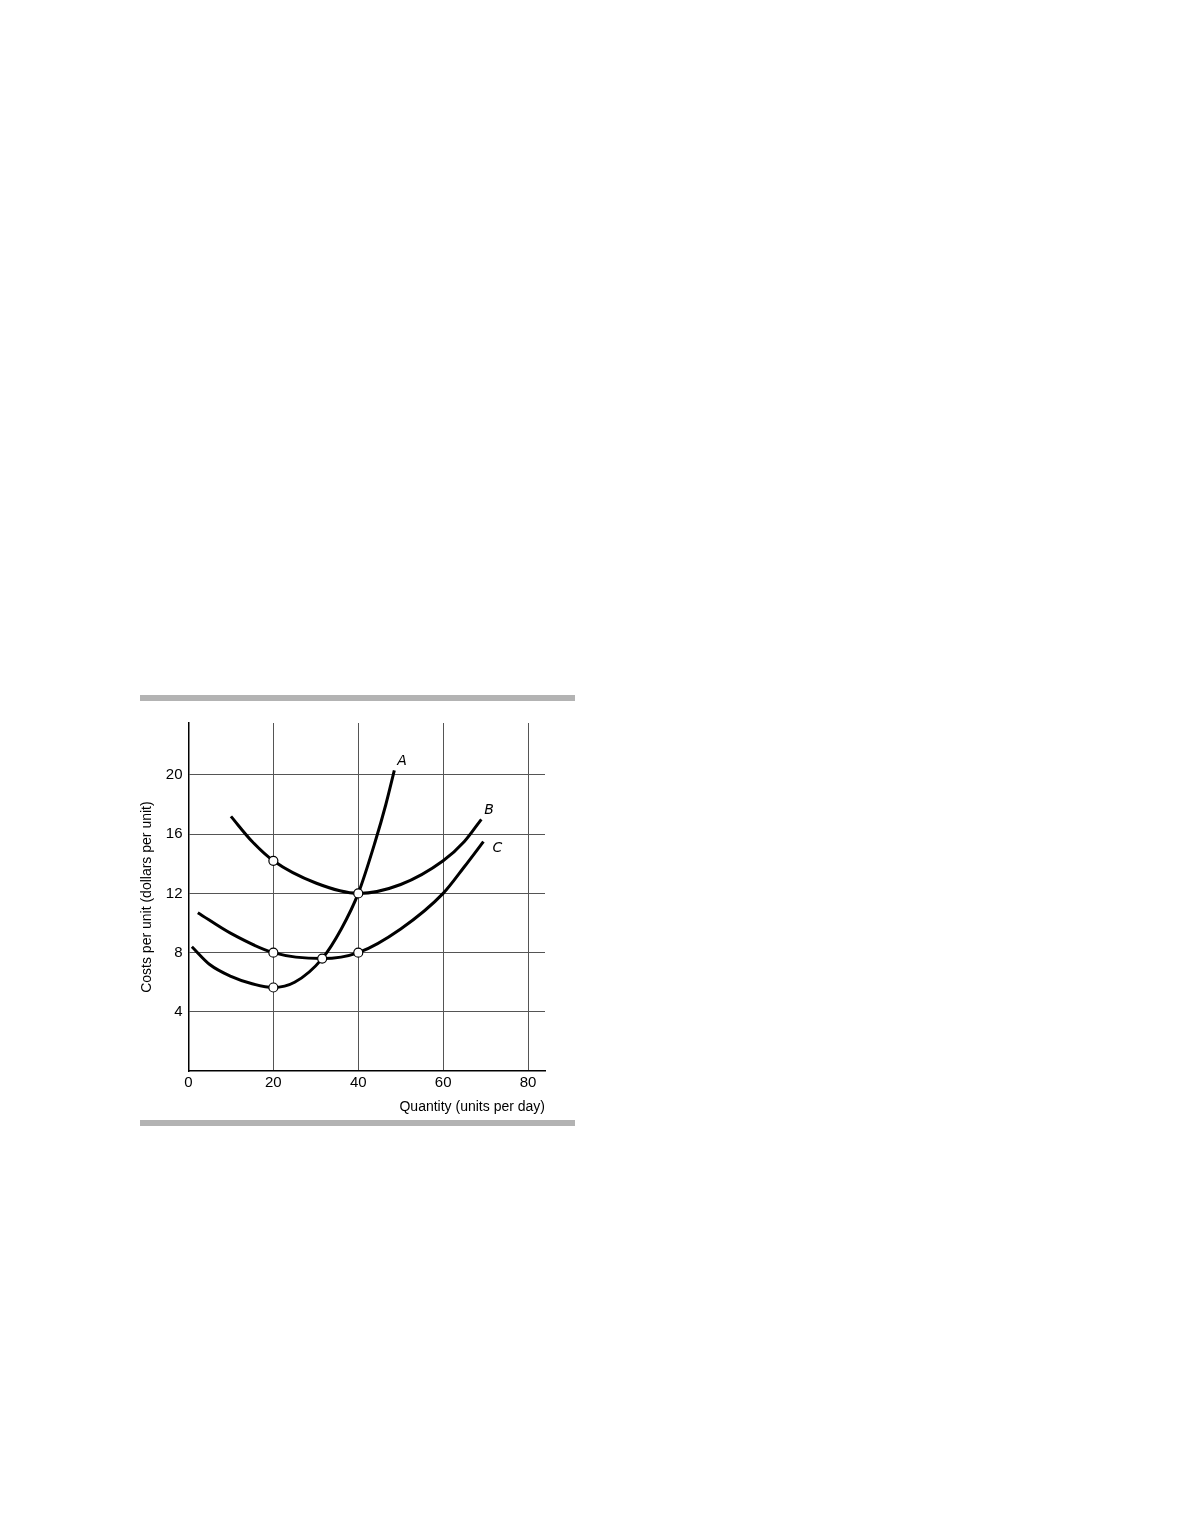 Image resolution: width=1180 pixels, height=1527 pixels. What do you see at coordinates (178, 951) in the screenshot?
I see `y-tick-label: 8` at bounding box center [178, 951].